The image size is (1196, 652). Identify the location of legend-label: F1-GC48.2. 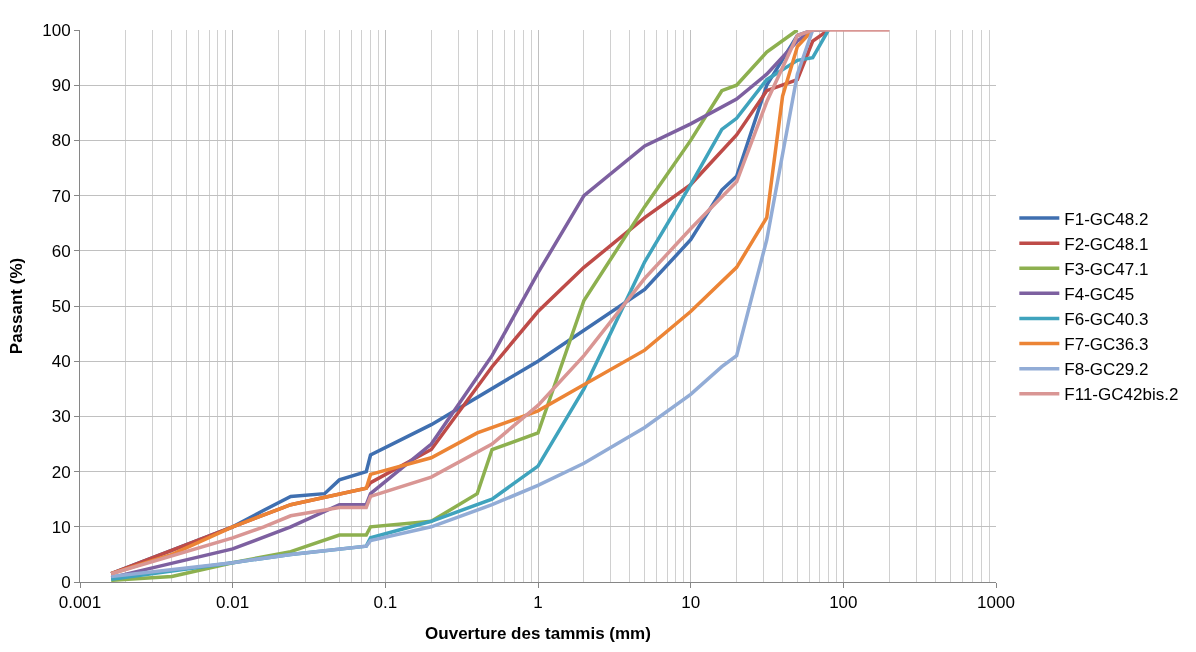
(1106, 219).